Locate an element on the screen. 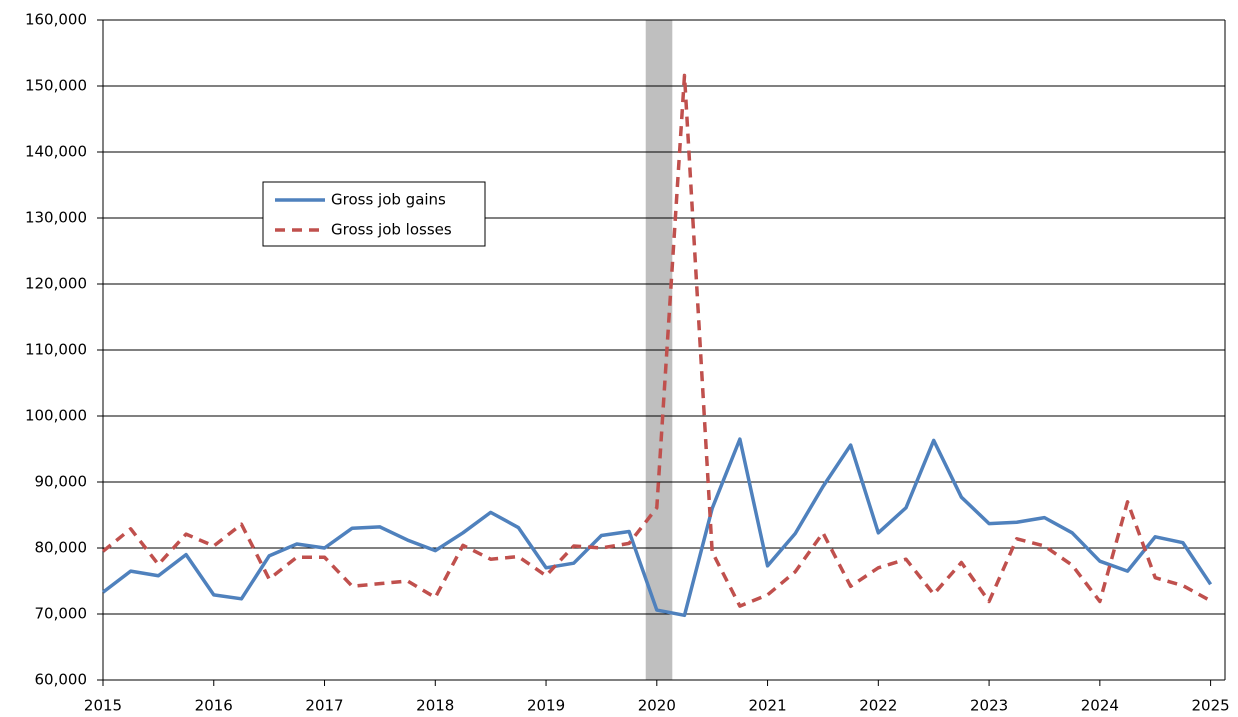 The height and width of the screenshot is (717, 1238). x-tick-label: 2022 is located at coordinates (878, 706).